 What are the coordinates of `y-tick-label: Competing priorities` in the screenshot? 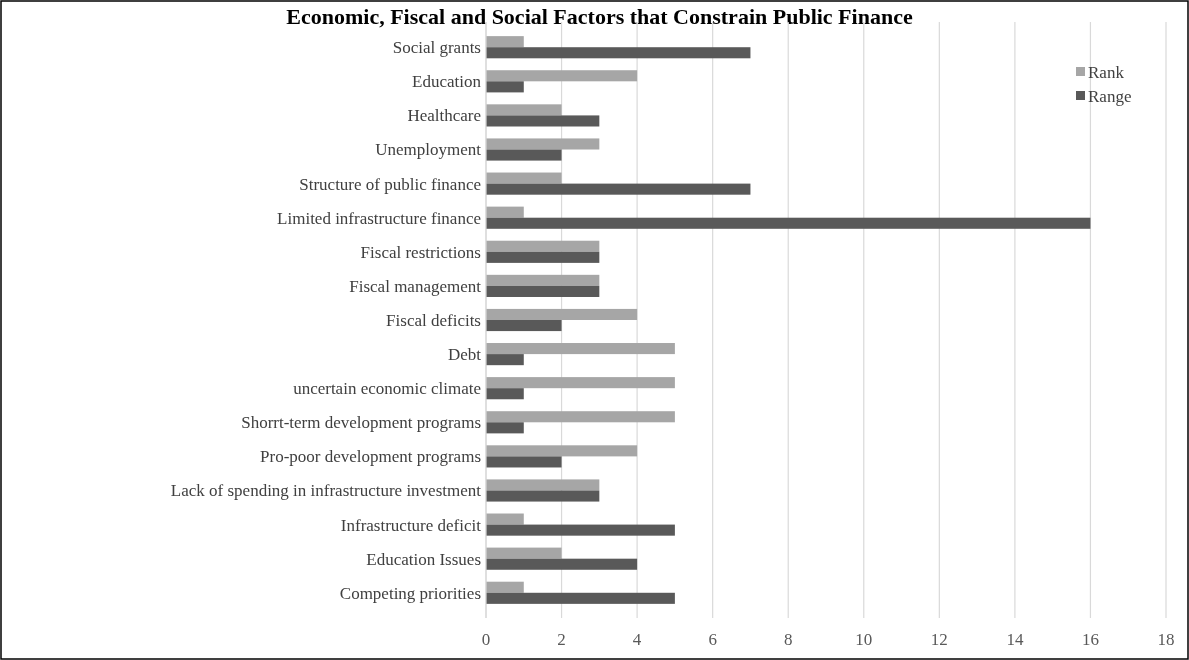 It's located at (410, 593).